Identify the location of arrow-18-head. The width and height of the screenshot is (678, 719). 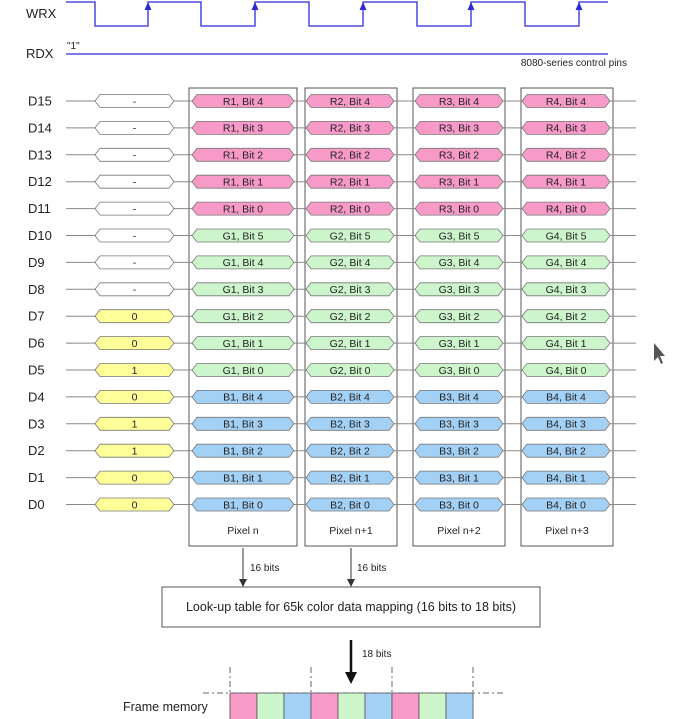
(351, 678).